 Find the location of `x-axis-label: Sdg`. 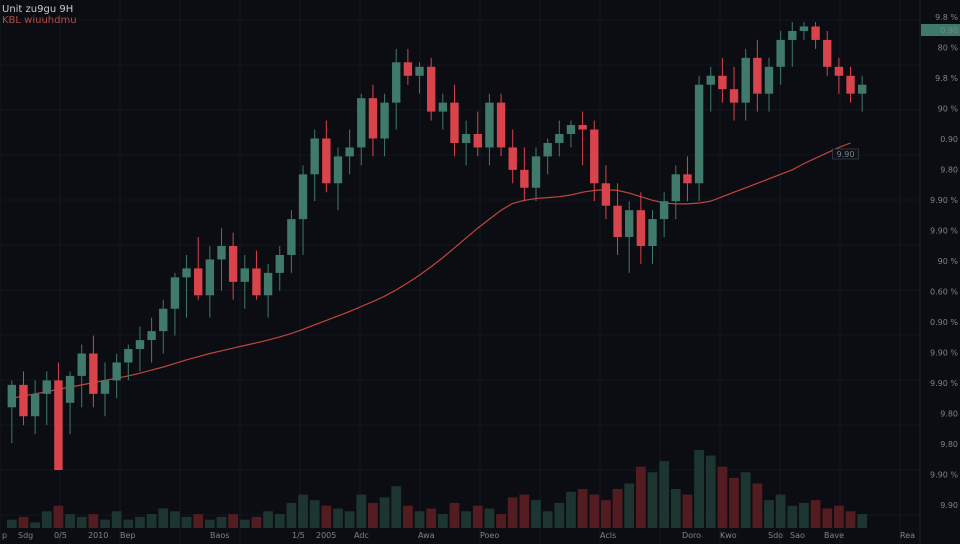

x-axis-label: Sdg is located at coordinates (25, 535).